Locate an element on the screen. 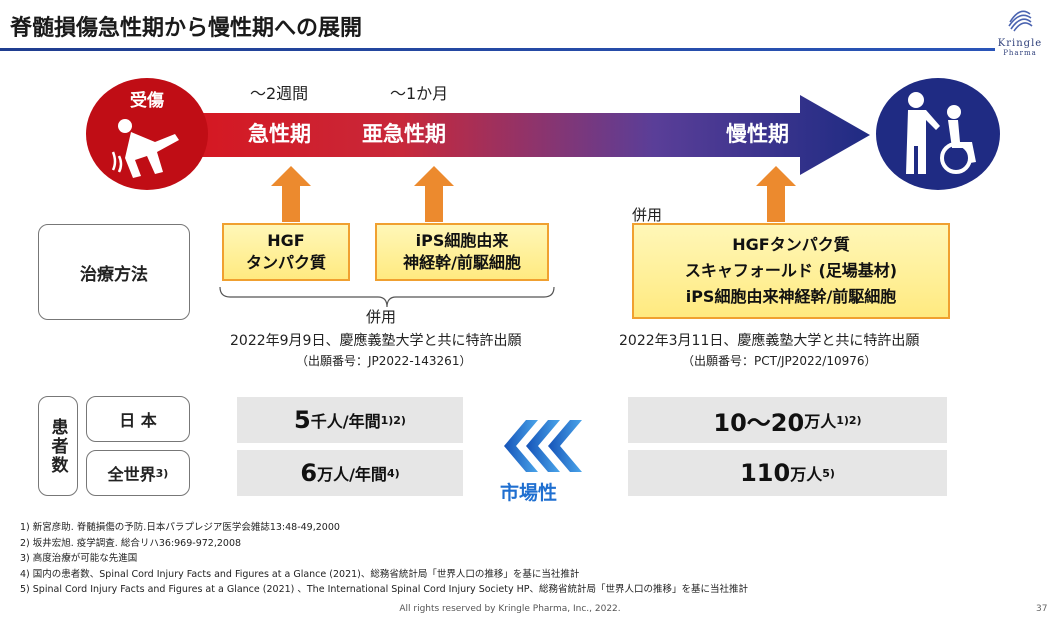 The image size is (1062, 622). treatment-ips-line2: 神経幹/前駆細胞 is located at coordinates (462, 262).